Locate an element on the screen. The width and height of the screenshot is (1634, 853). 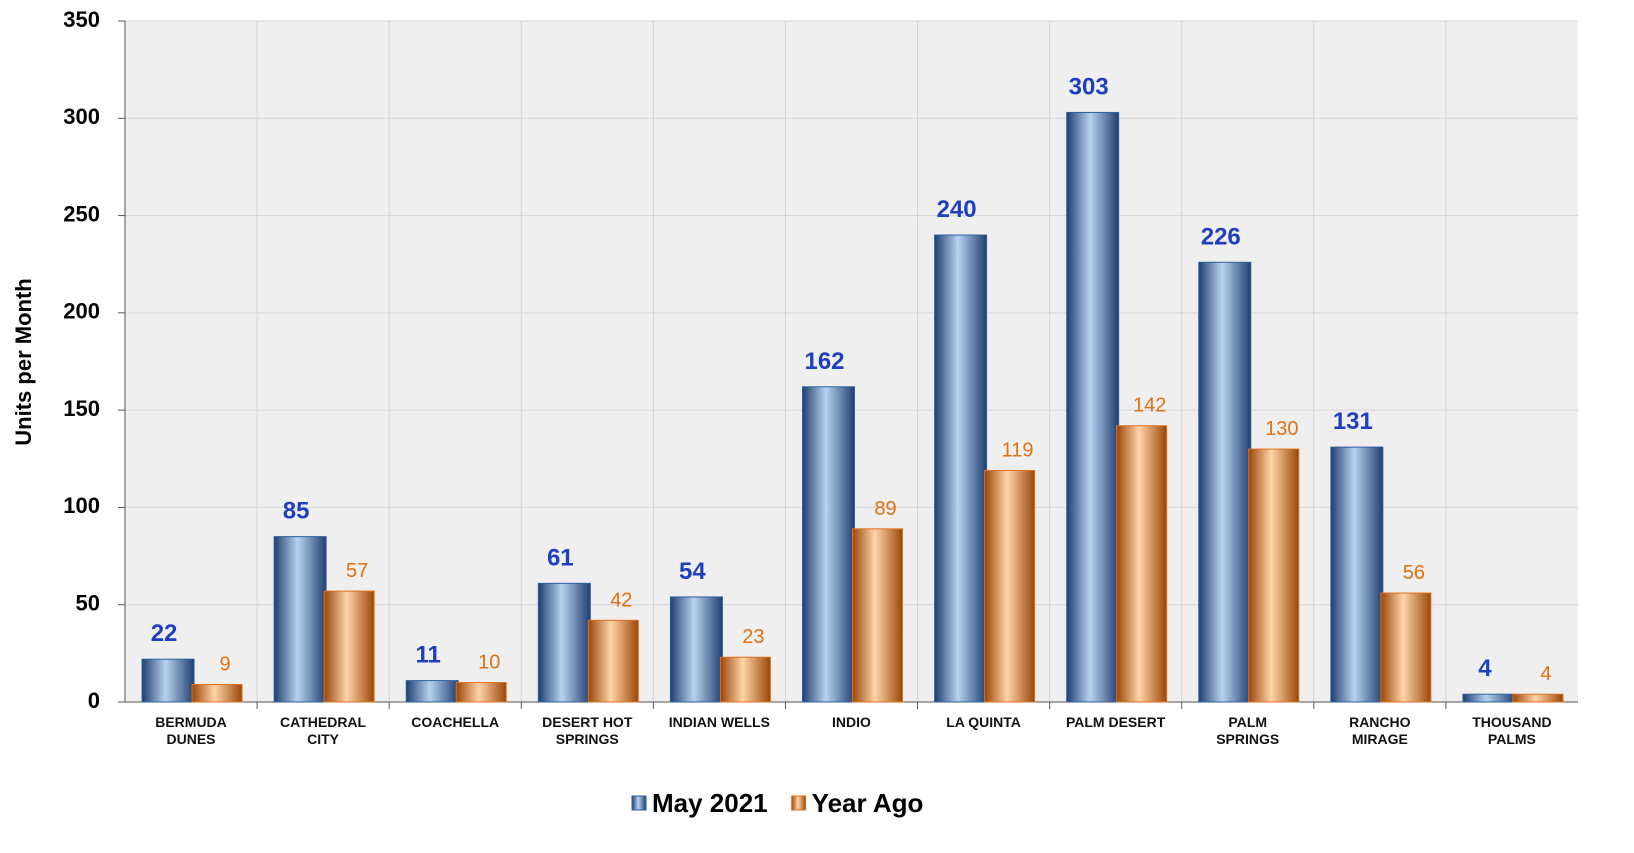
data-label: 57 is located at coordinates (357, 571).